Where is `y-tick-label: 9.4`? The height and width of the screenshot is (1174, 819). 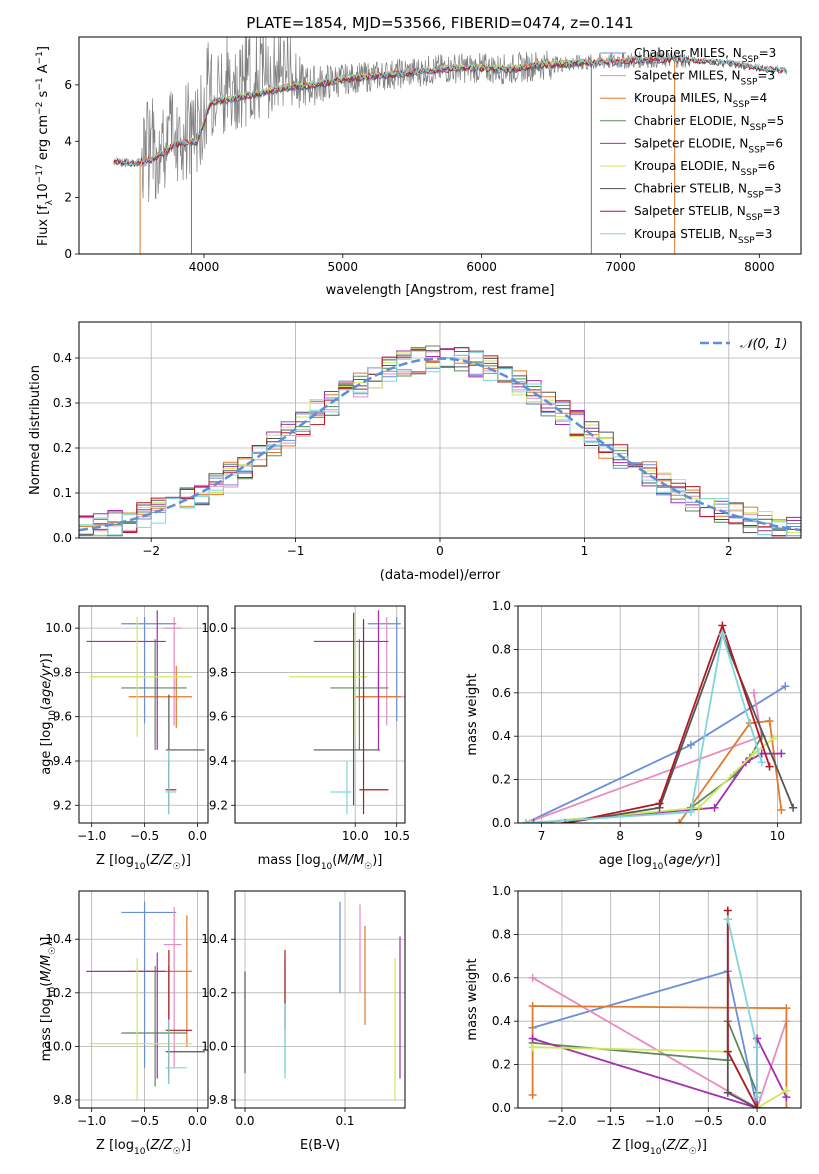 y-tick-label: 9.4 is located at coordinates (218, 761).